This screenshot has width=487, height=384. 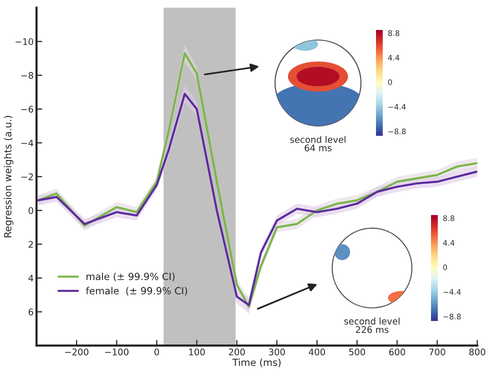 What do you see at coordinates (477, 352) in the screenshot?
I see `x-tick-label: 800` at bounding box center [477, 352].